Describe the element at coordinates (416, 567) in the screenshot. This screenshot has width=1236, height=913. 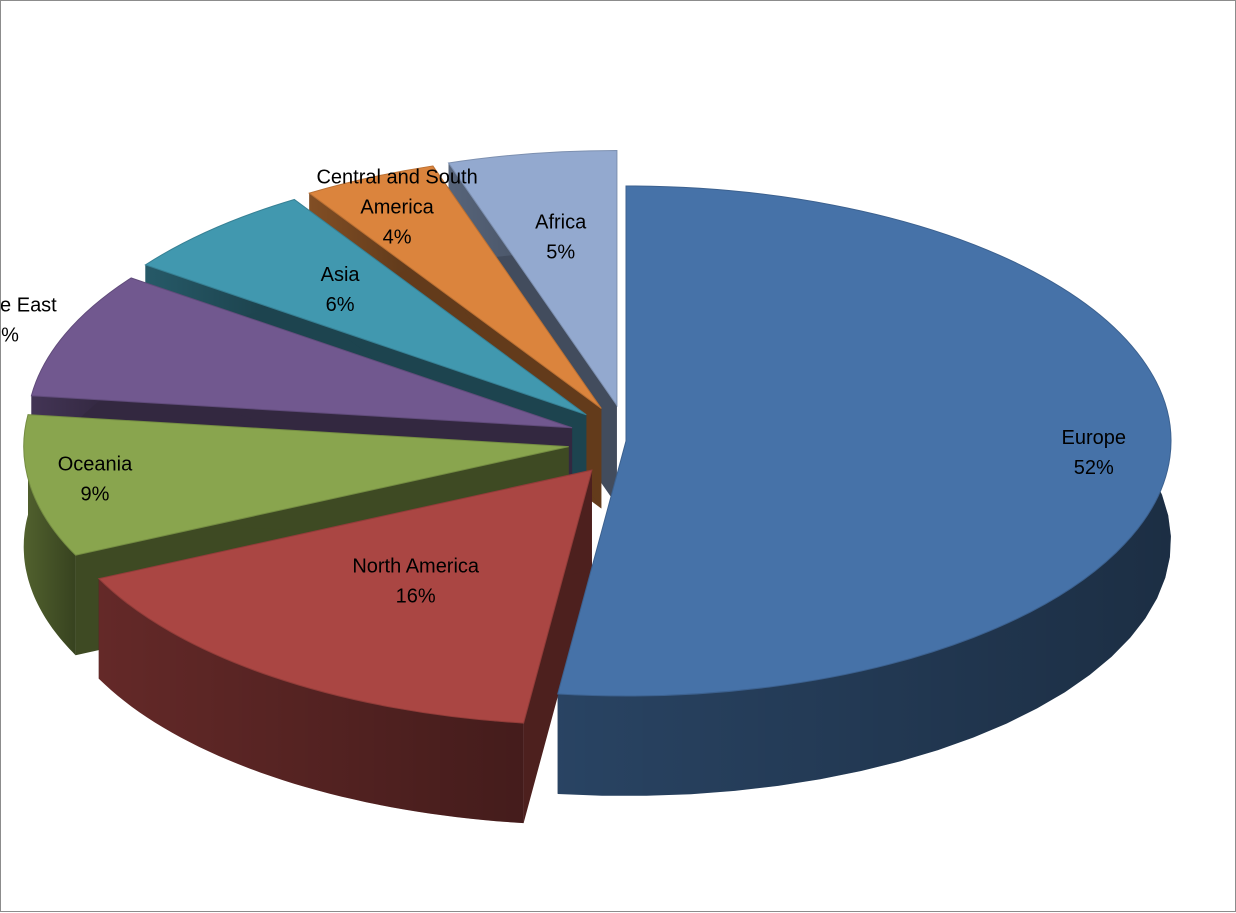
I see `slice-category-label: North America` at that location.